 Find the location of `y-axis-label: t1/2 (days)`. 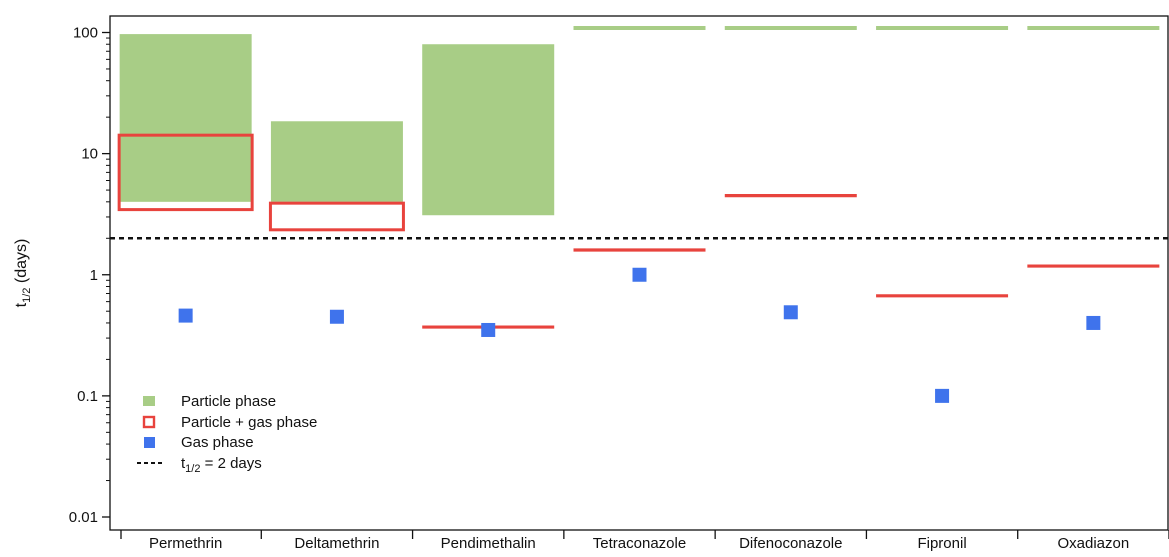

y-axis-label: t1/2 (days) is located at coordinates (23, 273).